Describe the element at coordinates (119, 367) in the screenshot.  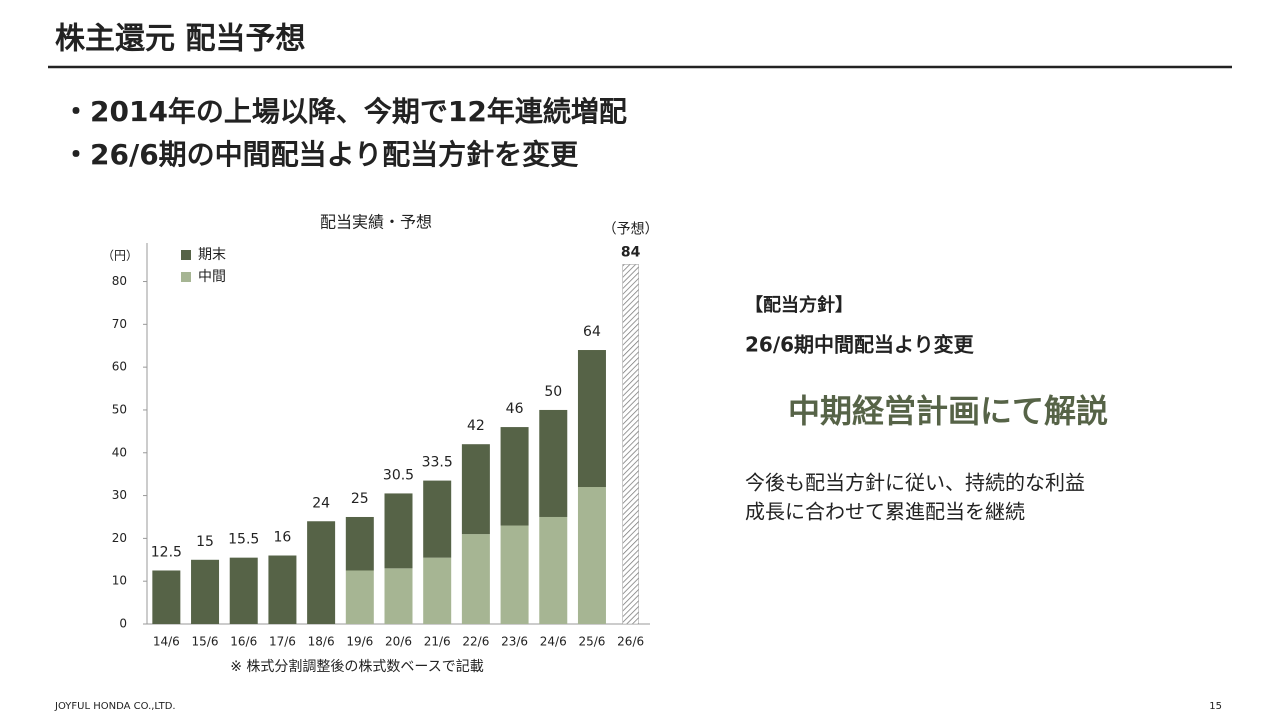
I see `y-tick-label: 60` at that location.